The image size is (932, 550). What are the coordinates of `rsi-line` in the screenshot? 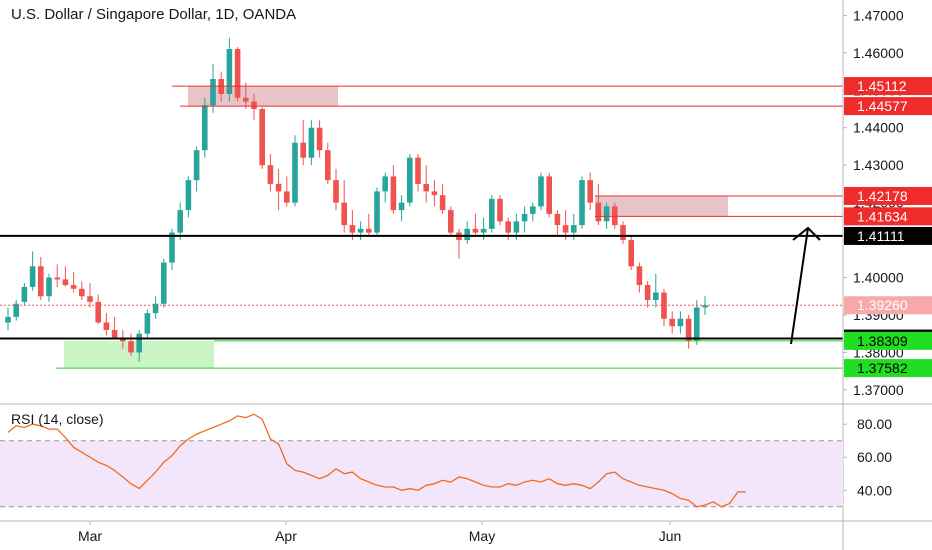 It's located at (376, 460).